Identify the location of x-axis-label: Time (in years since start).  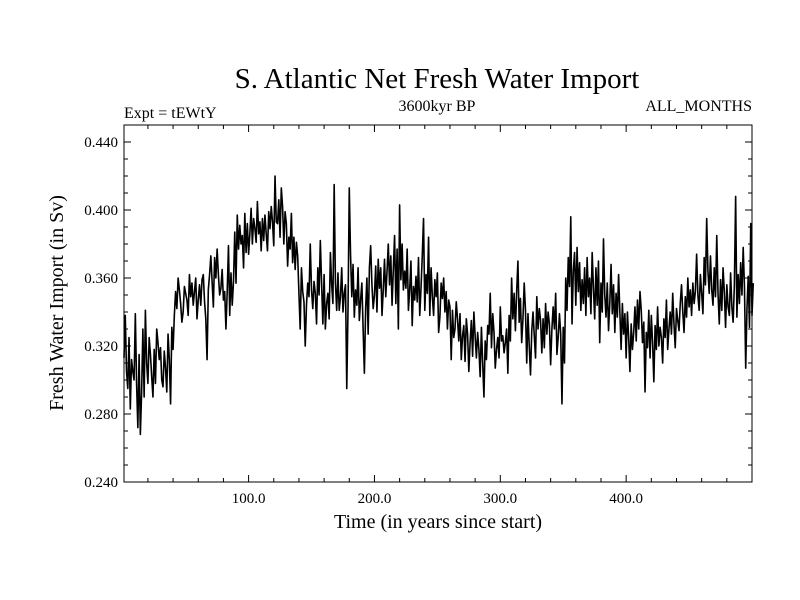
(438, 522).